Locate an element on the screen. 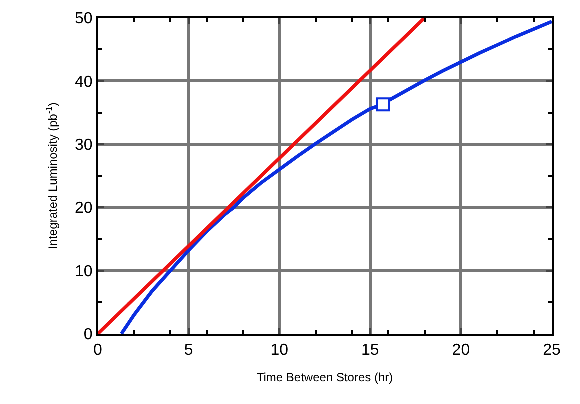 The width and height of the screenshot is (580, 404). x-tick-label: 15 is located at coordinates (371, 351).